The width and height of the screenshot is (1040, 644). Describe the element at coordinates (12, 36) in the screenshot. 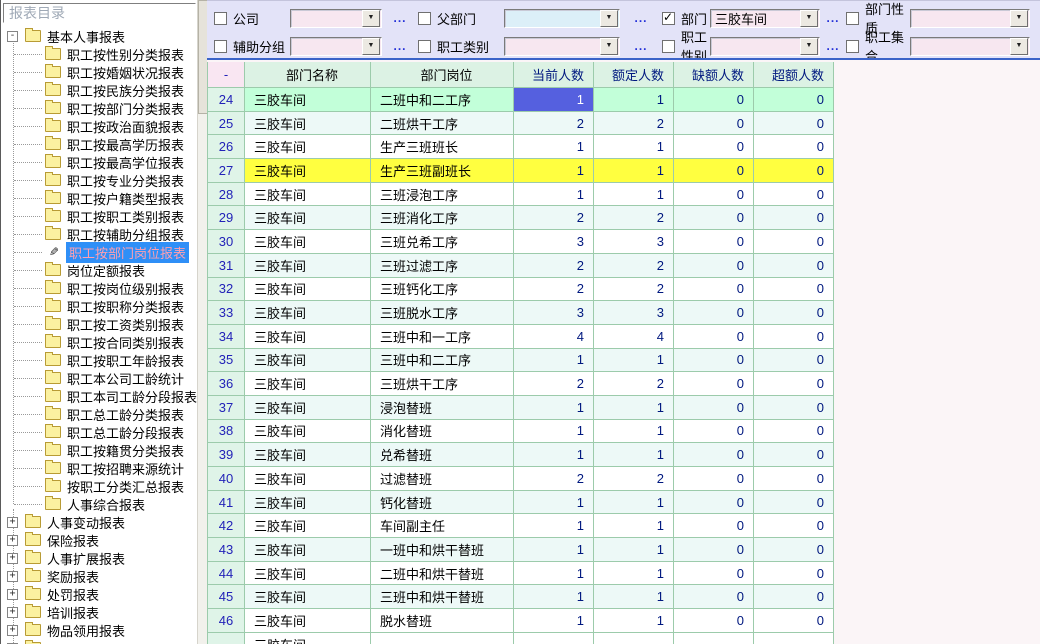

I see `collapse-icon: -` at that location.